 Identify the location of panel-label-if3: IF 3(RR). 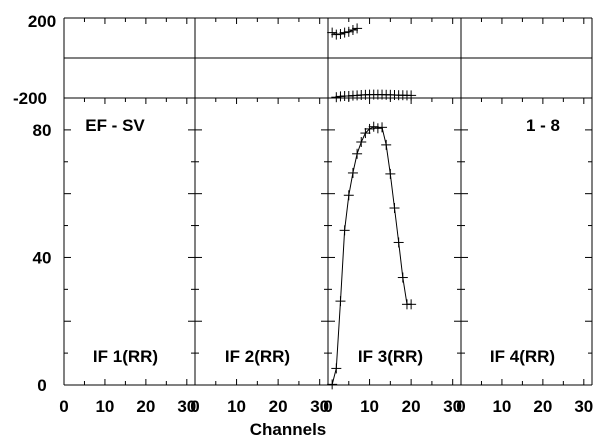
(390, 356).